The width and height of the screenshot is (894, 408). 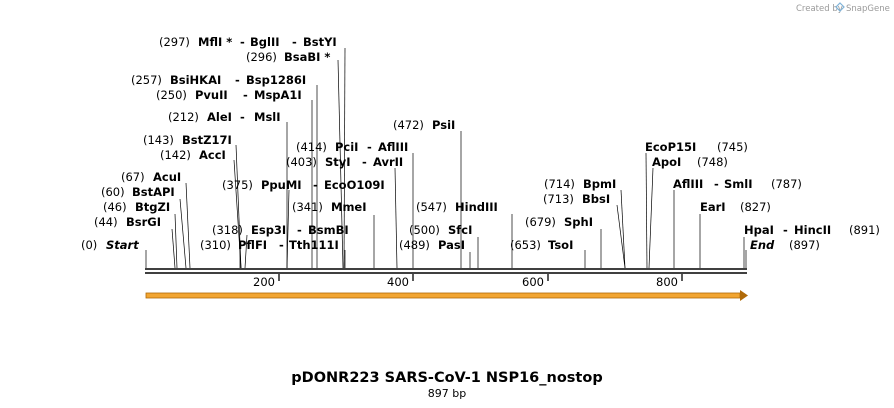 What do you see at coordinates (158, 140) in the screenshot?
I see `site-pos: (143)` at bounding box center [158, 140].